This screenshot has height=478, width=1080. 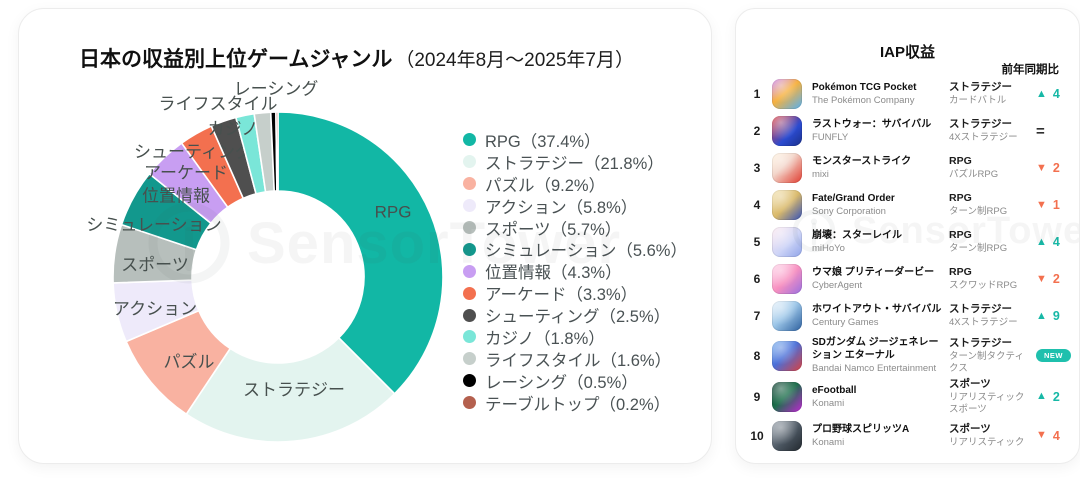 What do you see at coordinates (543, 141) in the screenshot?
I see `legend-label: RPG（37.4%）` at bounding box center [543, 141].